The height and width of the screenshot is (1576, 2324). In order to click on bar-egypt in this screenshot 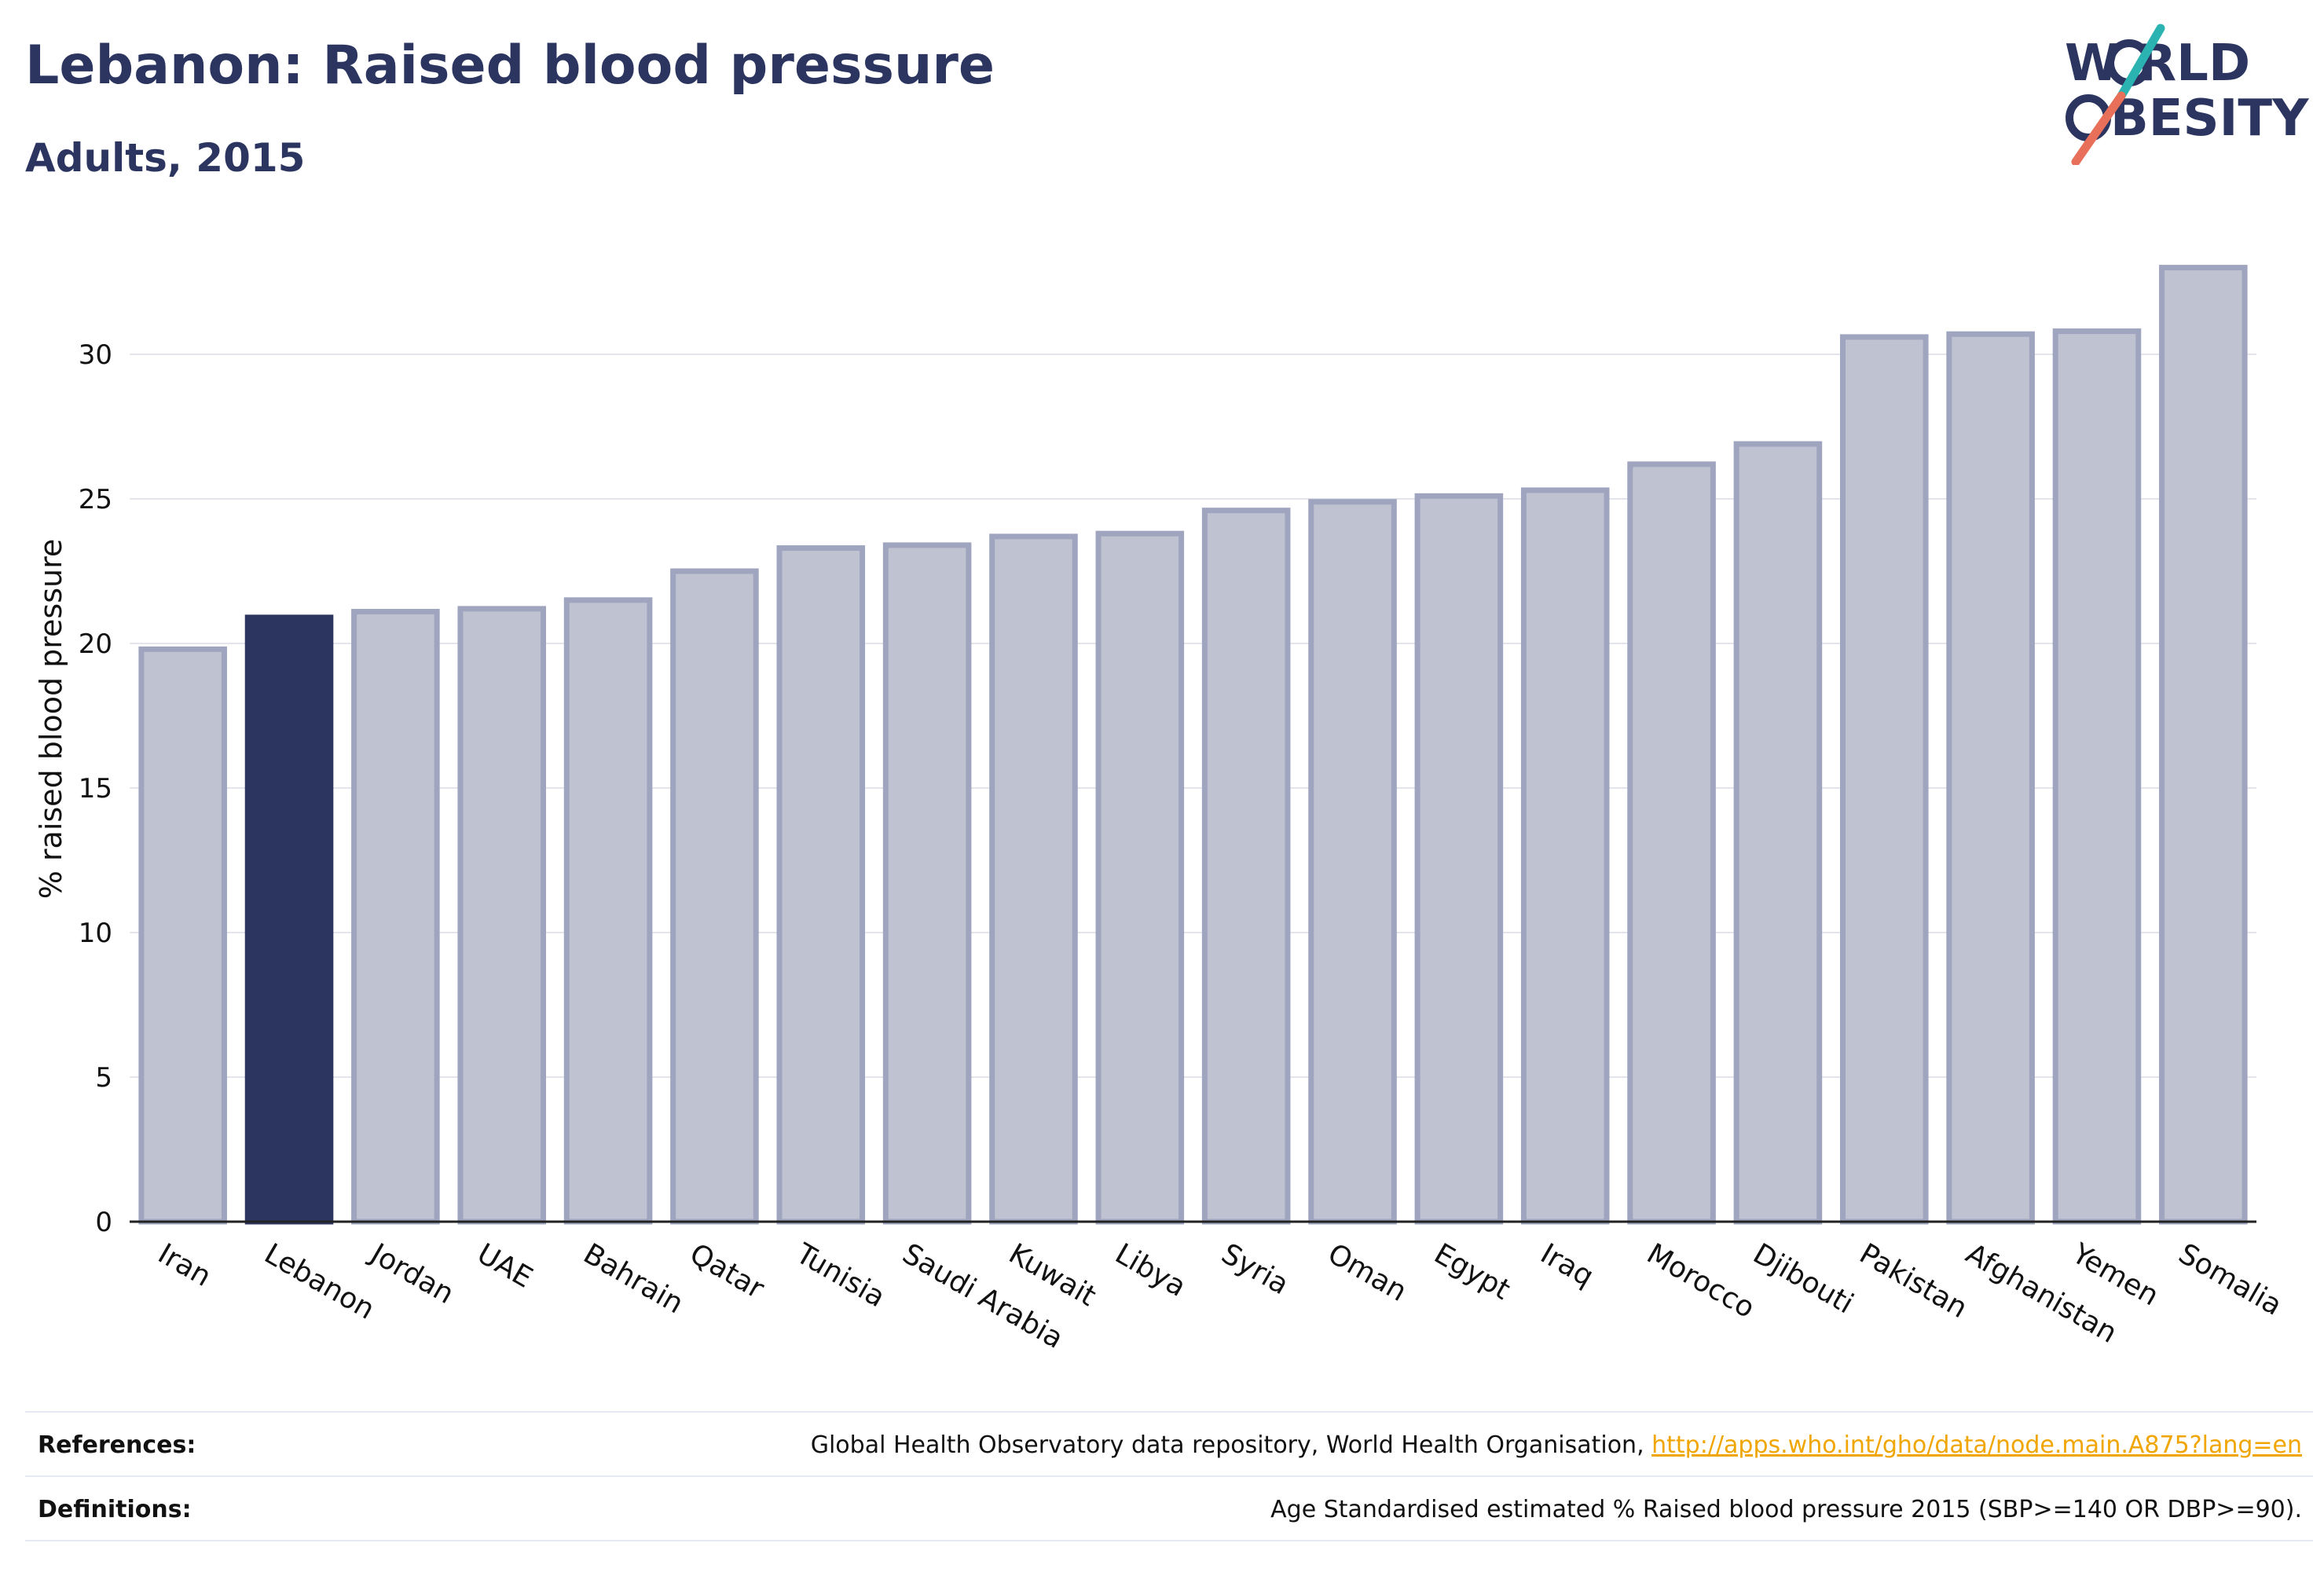, I will do `click(1459, 859)`.